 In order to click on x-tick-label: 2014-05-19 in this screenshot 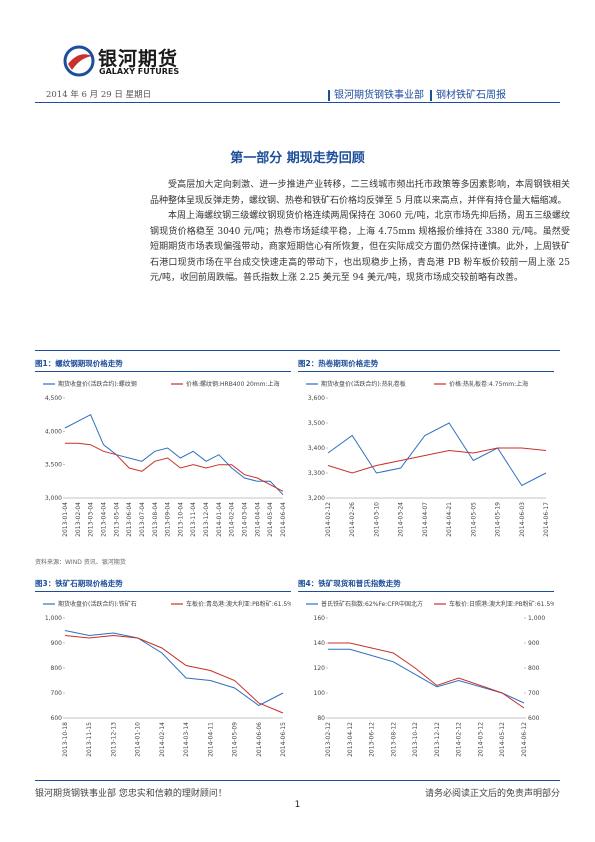, I will do `click(498, 519)`.